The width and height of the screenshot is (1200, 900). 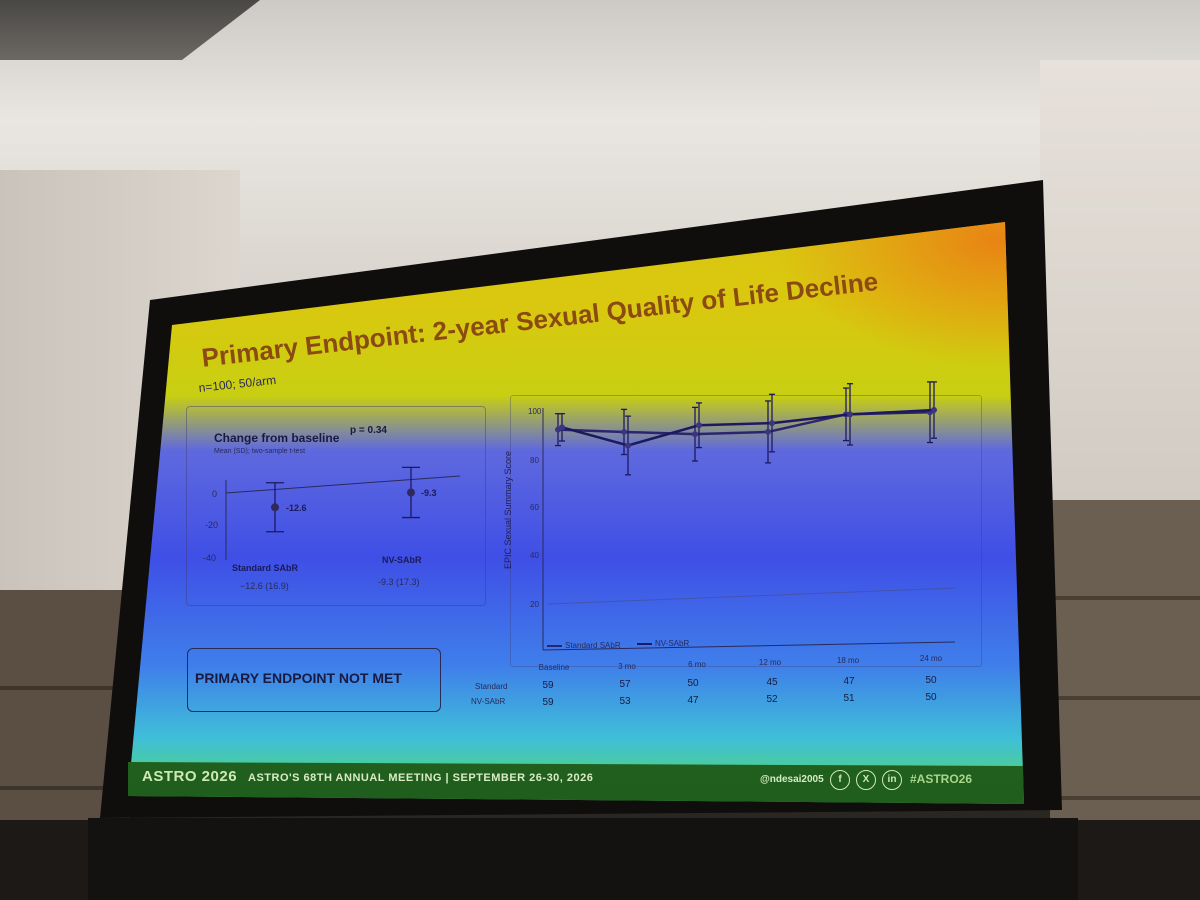 I want to click on xtick-6mo: 6 mo, so click(x=697, y=664).